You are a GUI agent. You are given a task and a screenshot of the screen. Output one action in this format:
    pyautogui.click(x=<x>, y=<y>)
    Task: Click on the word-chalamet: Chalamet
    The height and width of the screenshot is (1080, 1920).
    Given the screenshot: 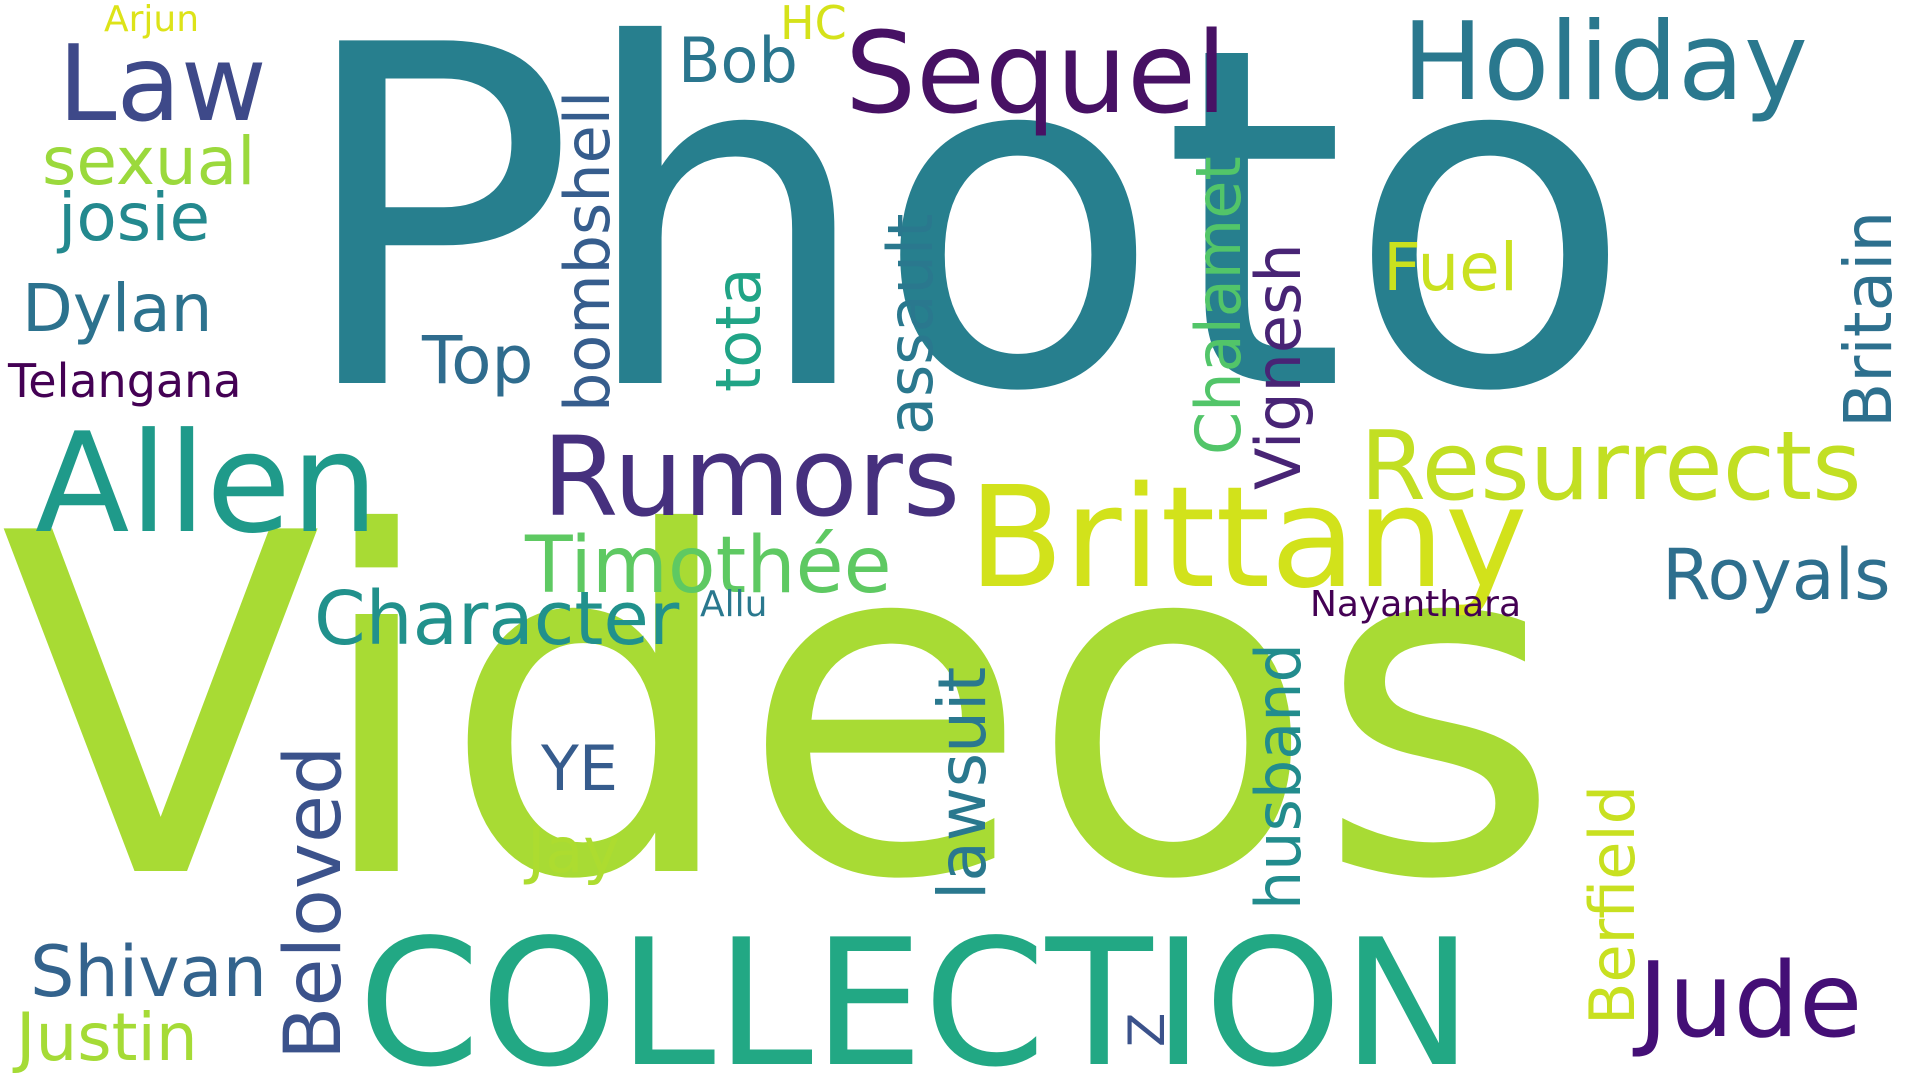 What is the action you would take?
    pyautogui.click(x=1218, y=305)
    